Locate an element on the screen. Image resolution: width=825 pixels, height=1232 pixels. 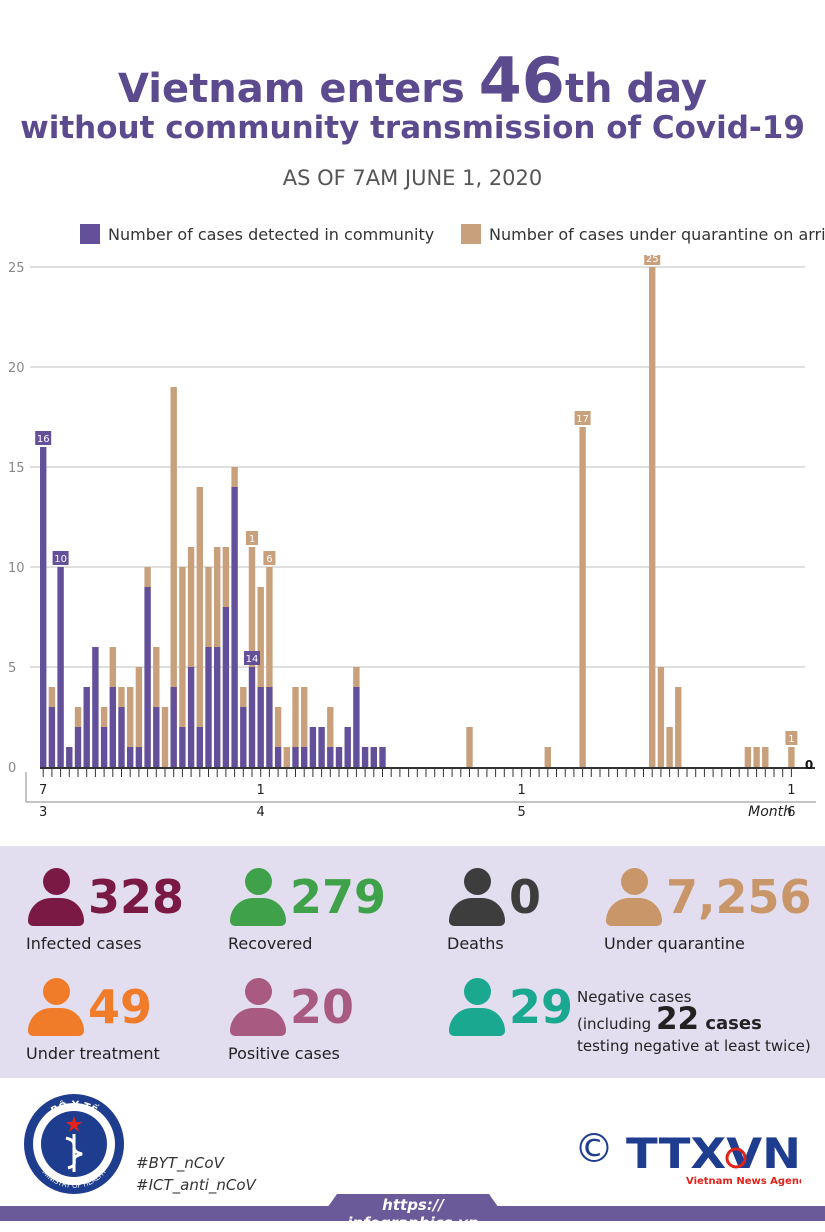
footer-url: https:// infographics.vn is located at coordinates (413, 1214).